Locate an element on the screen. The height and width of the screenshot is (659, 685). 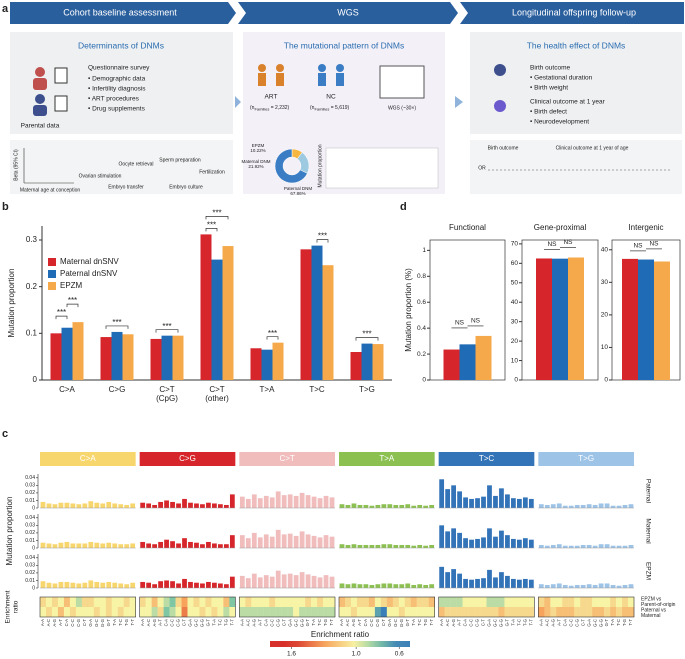
context-label: G-G is located at coordinates (202, 622).